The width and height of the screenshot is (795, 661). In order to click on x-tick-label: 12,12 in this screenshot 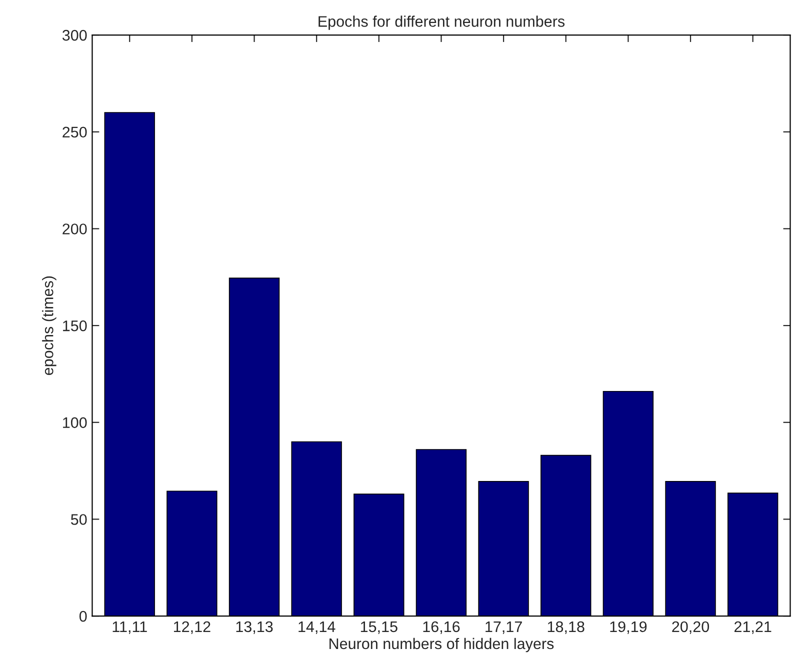, I will do `click(192, 627)`.